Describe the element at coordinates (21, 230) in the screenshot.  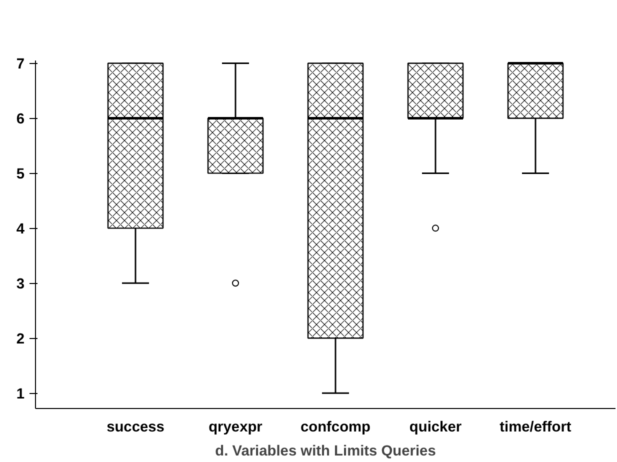
I see `y-tick-label: 4` at that location.